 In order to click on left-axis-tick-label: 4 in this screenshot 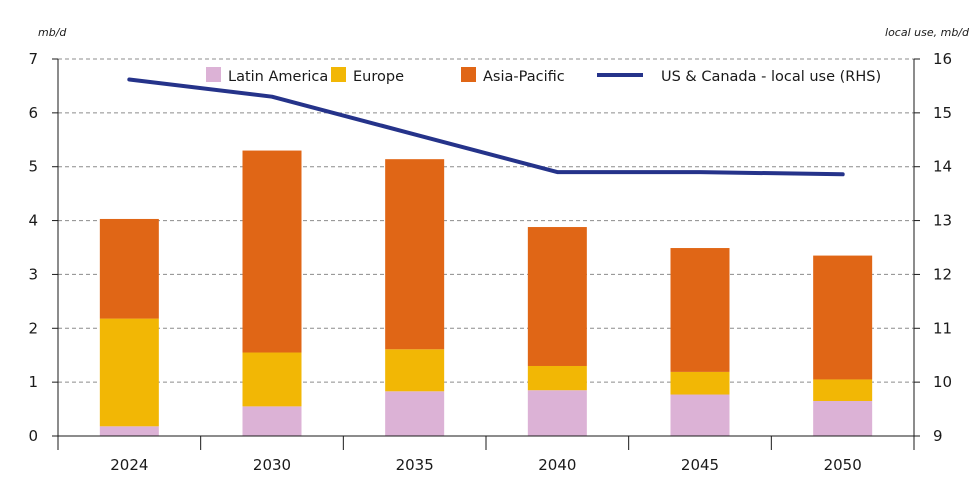, I will do `click(33, 221)`.